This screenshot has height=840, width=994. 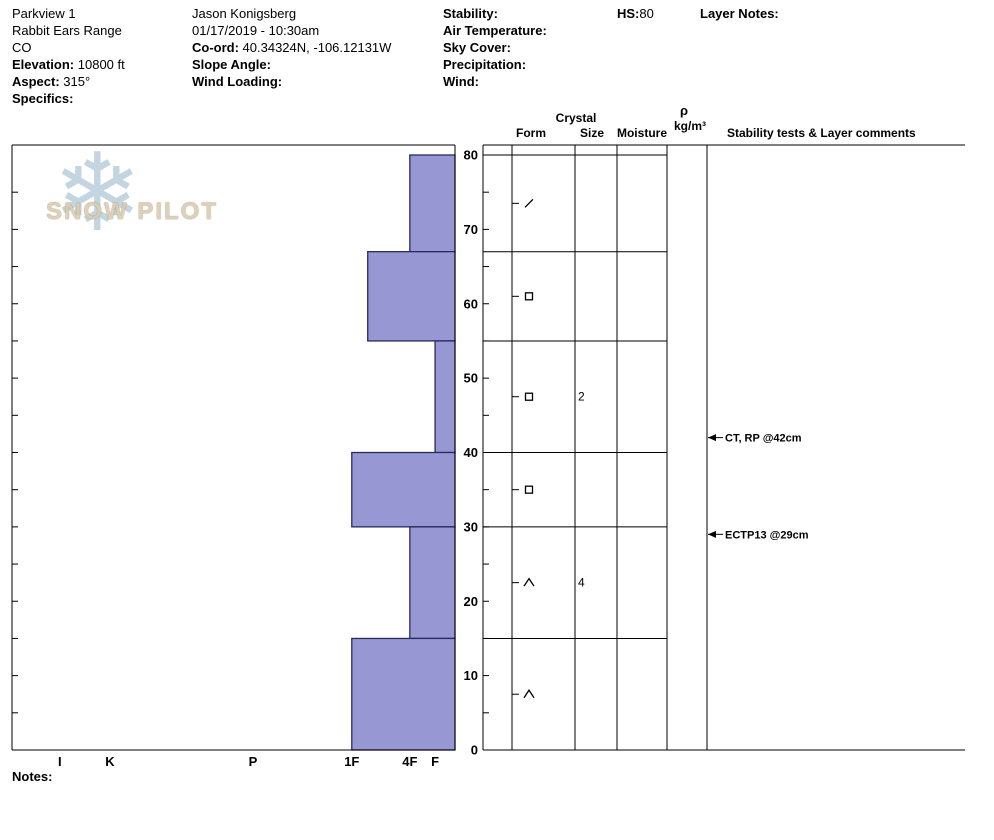 What do you see at coordinates (472, 13) in the screenshot?
I see `field-stability: Stability:` at bounding box center [472, 13].